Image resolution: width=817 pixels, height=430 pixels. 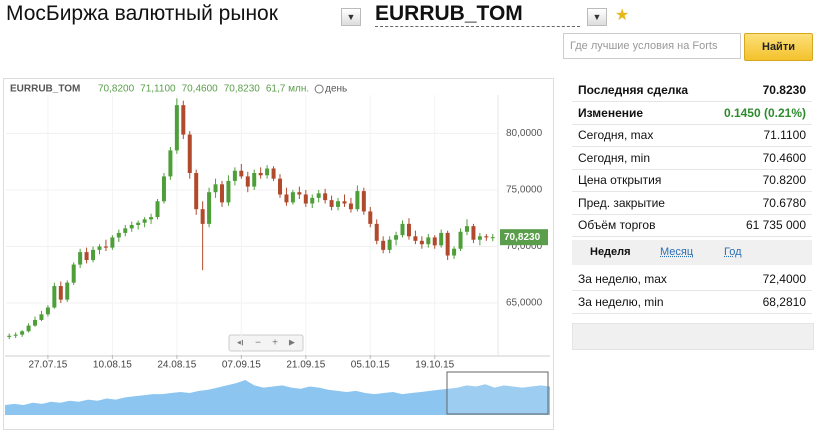 I want to click on row-value: 0.1450 (0.21%), so click(x=764, y=112).